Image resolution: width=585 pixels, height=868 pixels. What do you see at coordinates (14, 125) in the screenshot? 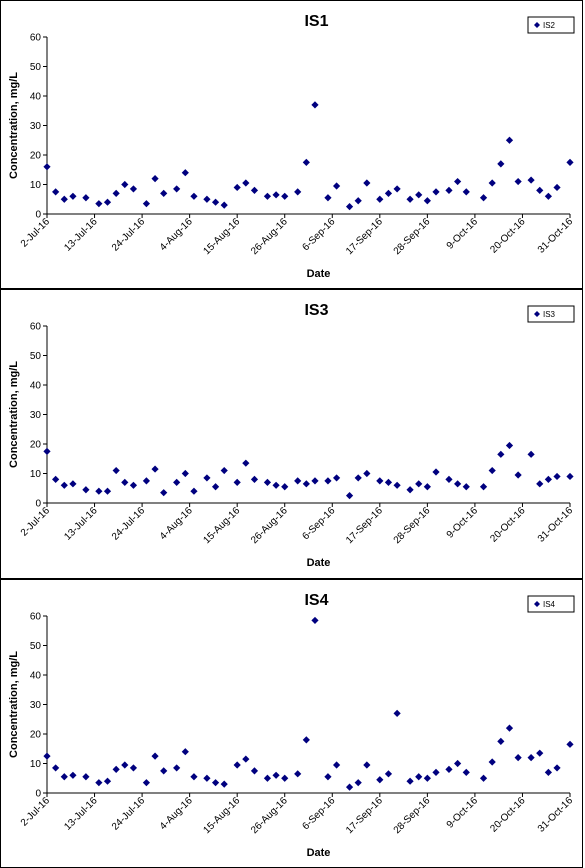
I see `y-axis-label: Concentration, mg/L` at bounding box center [14, 125].